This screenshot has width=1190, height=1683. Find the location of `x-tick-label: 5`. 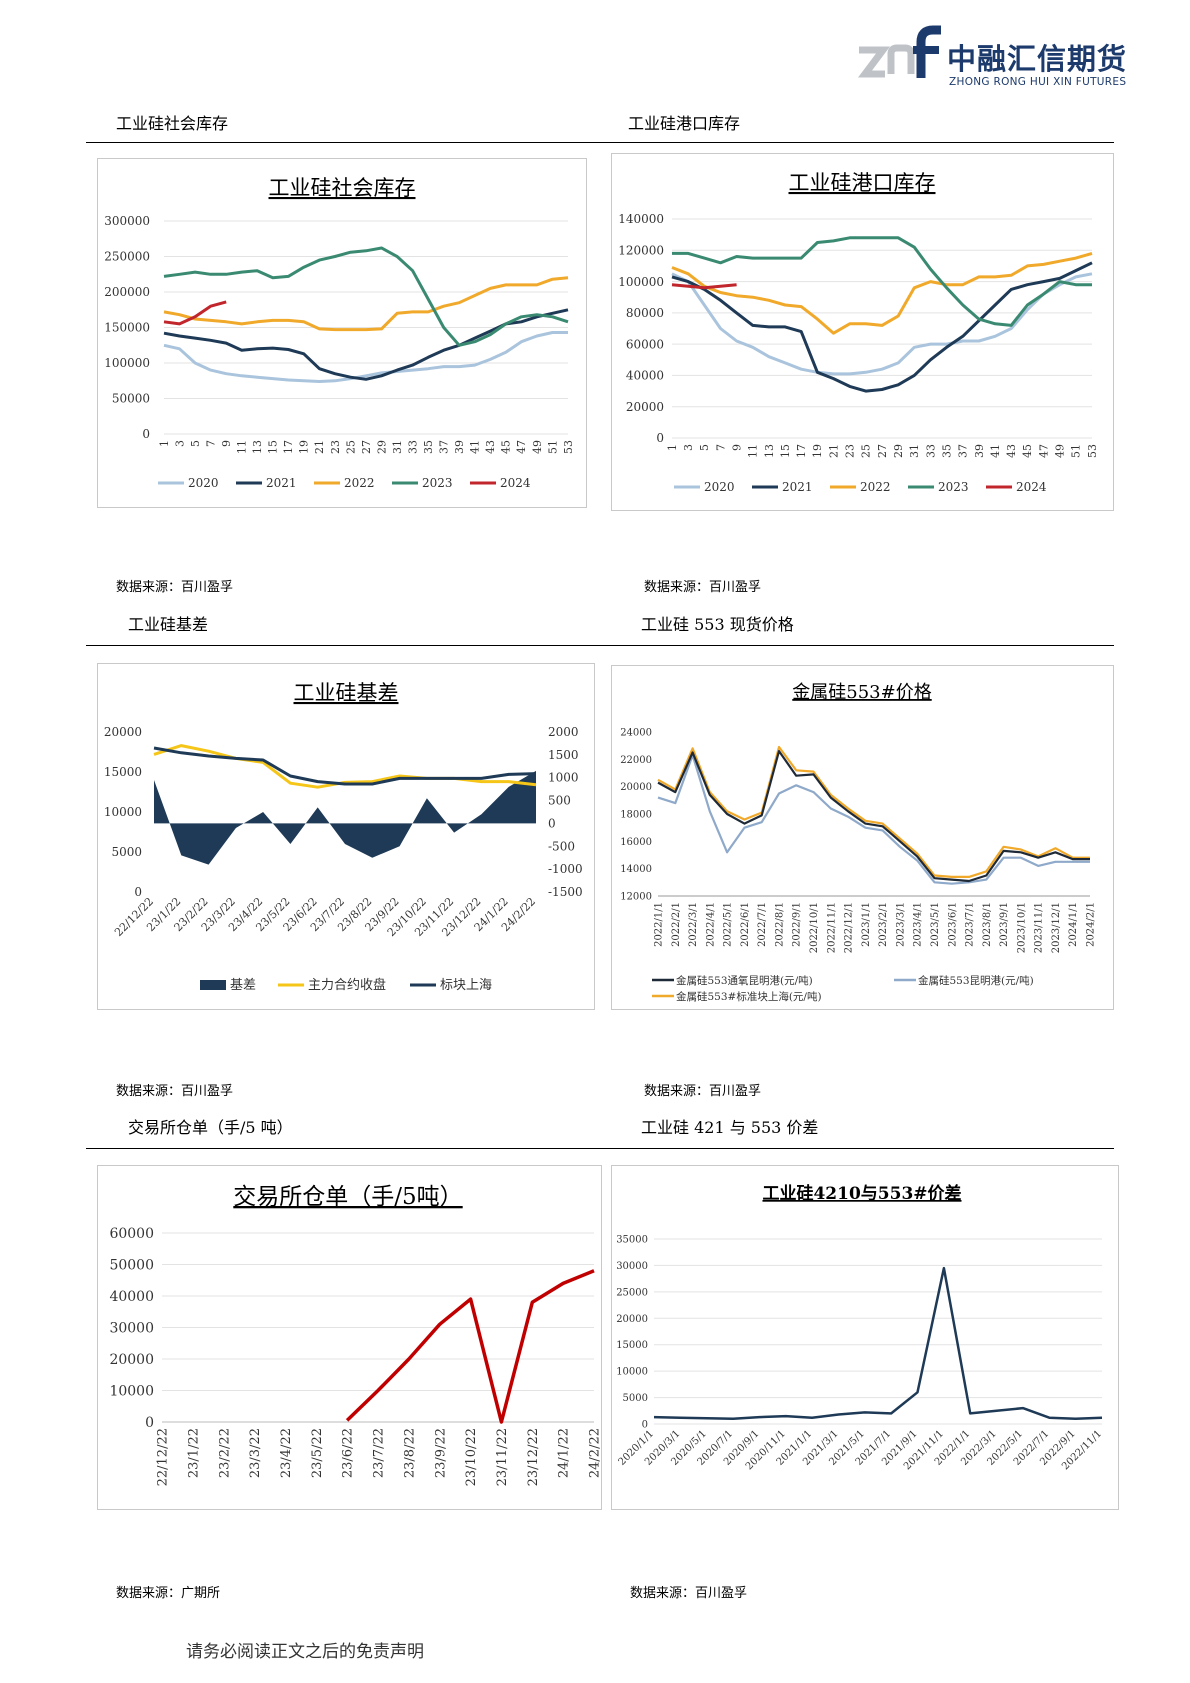

x-tick-label: 5 is located at coordinates (704, 447).